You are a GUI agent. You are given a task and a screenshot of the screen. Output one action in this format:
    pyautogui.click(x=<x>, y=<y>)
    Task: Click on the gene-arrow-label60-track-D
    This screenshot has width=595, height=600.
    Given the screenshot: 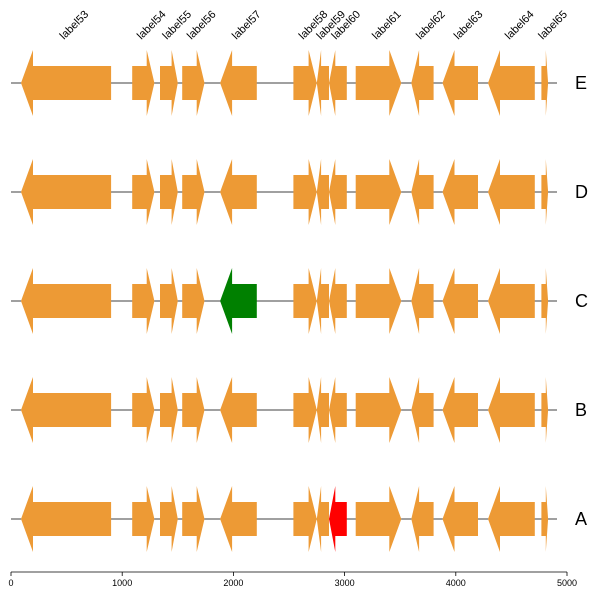 What is the action you would take?
    pyautogui.click(x=338, y=192)
    